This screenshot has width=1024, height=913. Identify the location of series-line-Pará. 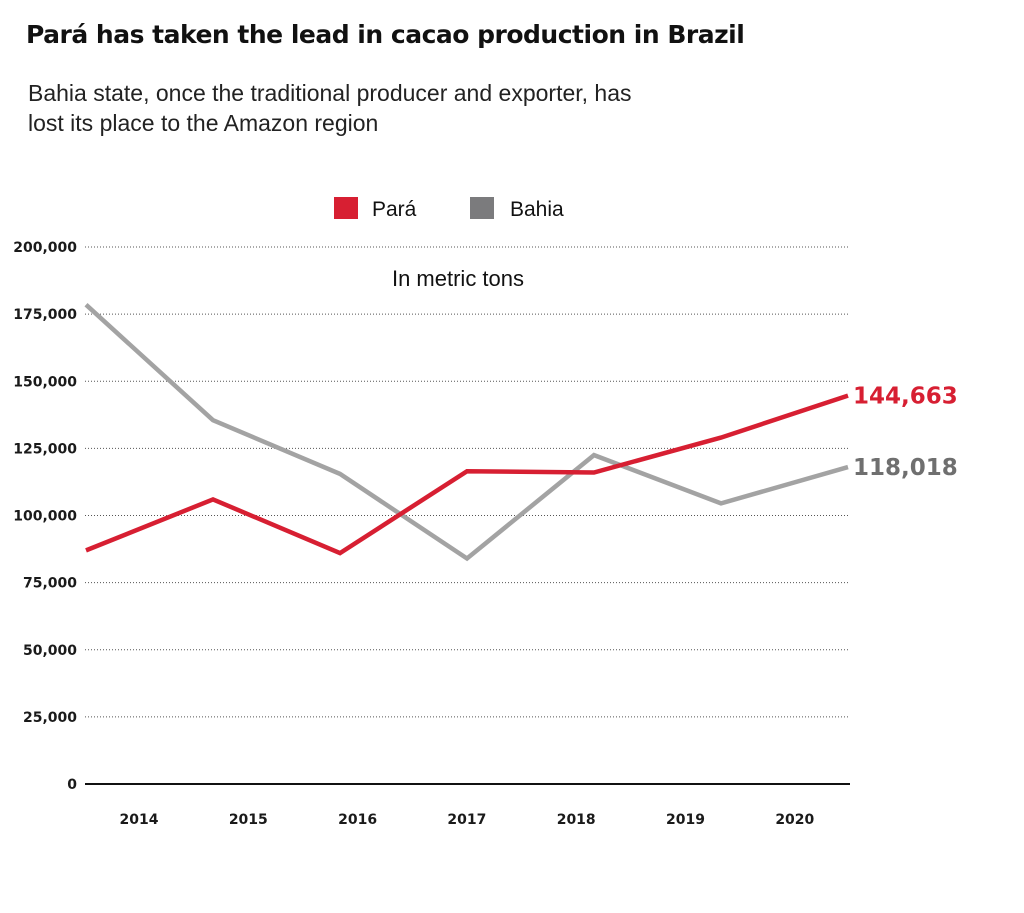
(467, 474).